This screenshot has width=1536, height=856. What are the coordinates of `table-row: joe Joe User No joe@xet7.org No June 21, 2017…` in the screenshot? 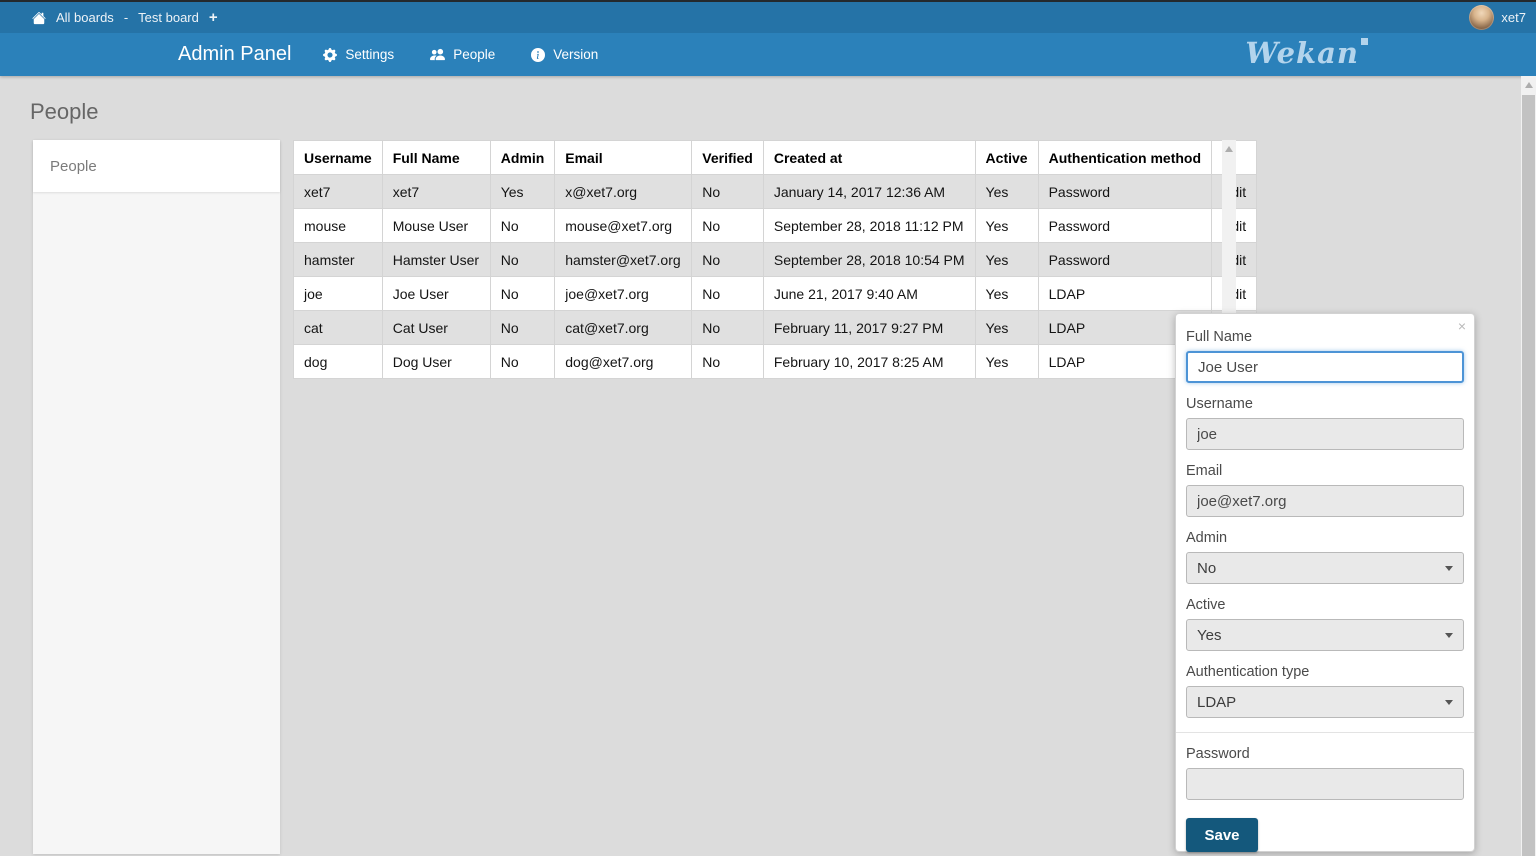 It's located at (775, 293).